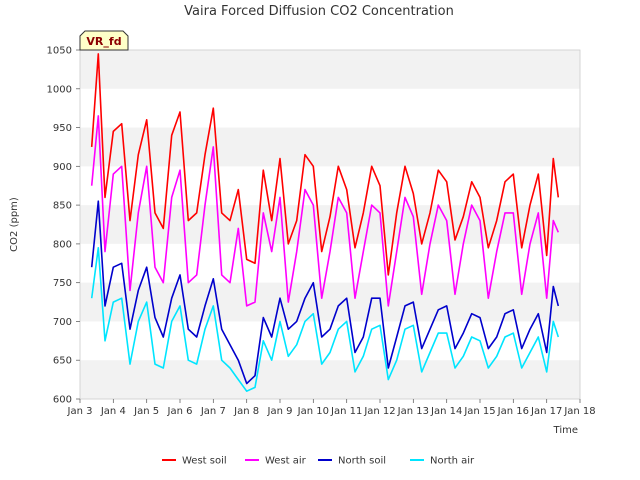 Image resolution: width=640 pixels, height=480 pixels. What do you see at coordinates (413, 411) in the screenshot?
I see `x-tick-label: Jan 13` at bounding box center [413, 411].